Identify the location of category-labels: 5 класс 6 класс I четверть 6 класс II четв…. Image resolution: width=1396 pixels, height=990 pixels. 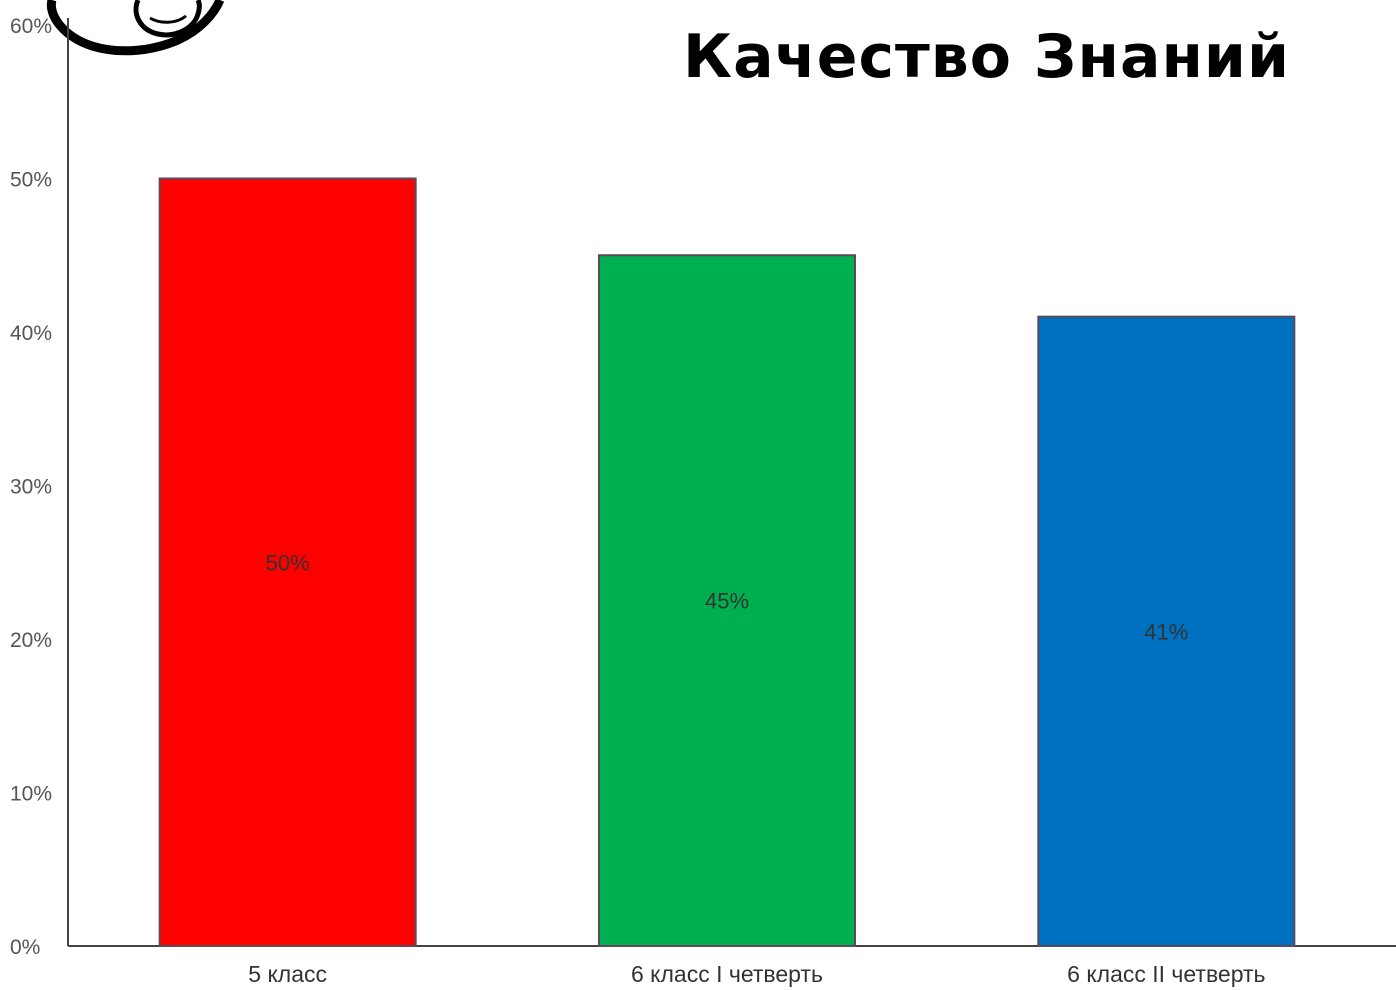
(756, 974).